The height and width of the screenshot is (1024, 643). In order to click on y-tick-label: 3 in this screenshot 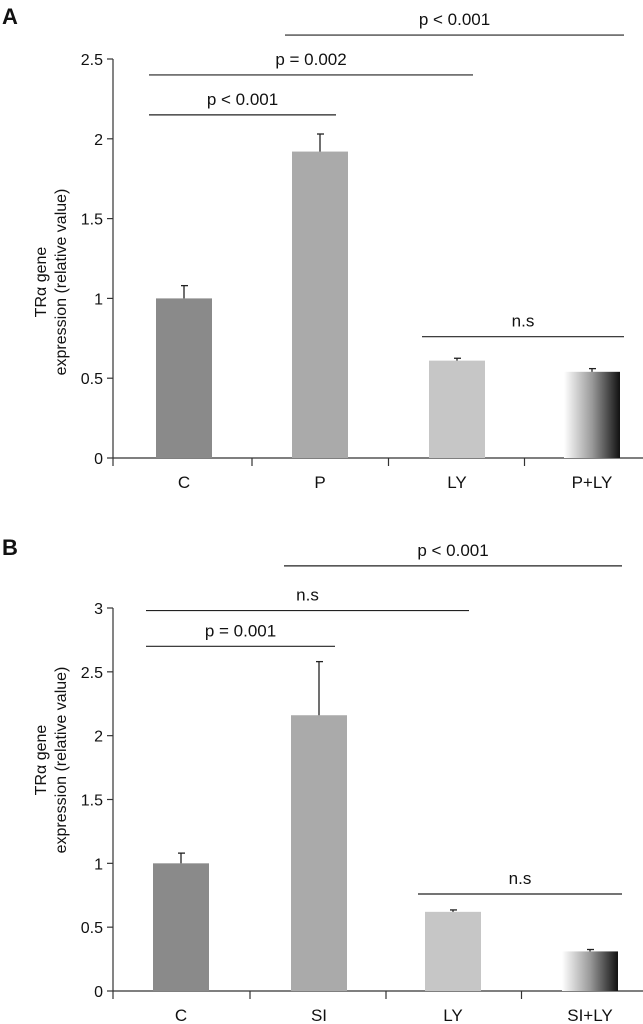, I will do `click(98, 609)`.